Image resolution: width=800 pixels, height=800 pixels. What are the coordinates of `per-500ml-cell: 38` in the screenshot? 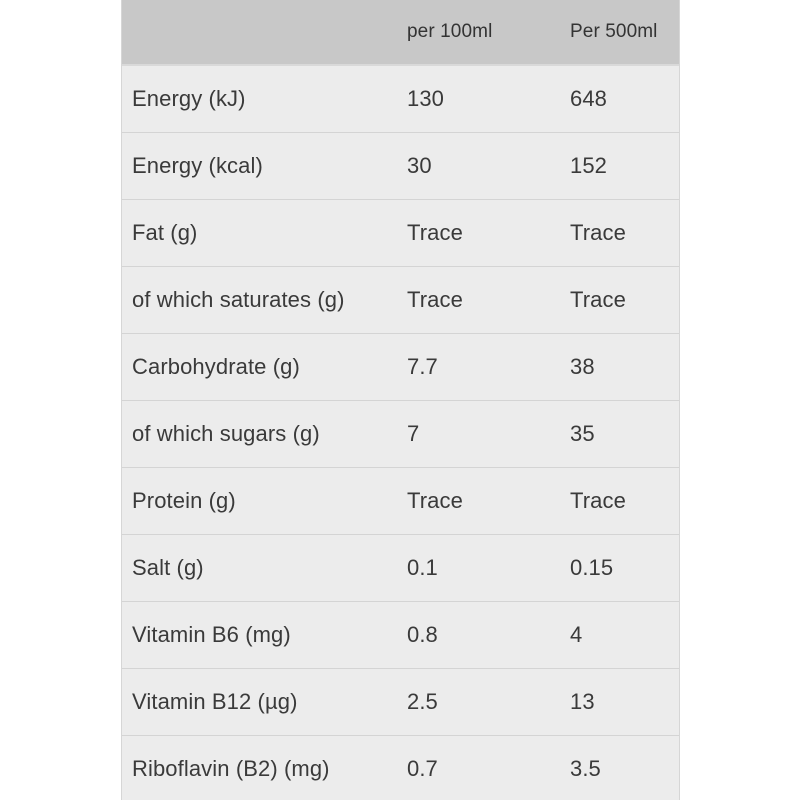 It's located at (582, 366).